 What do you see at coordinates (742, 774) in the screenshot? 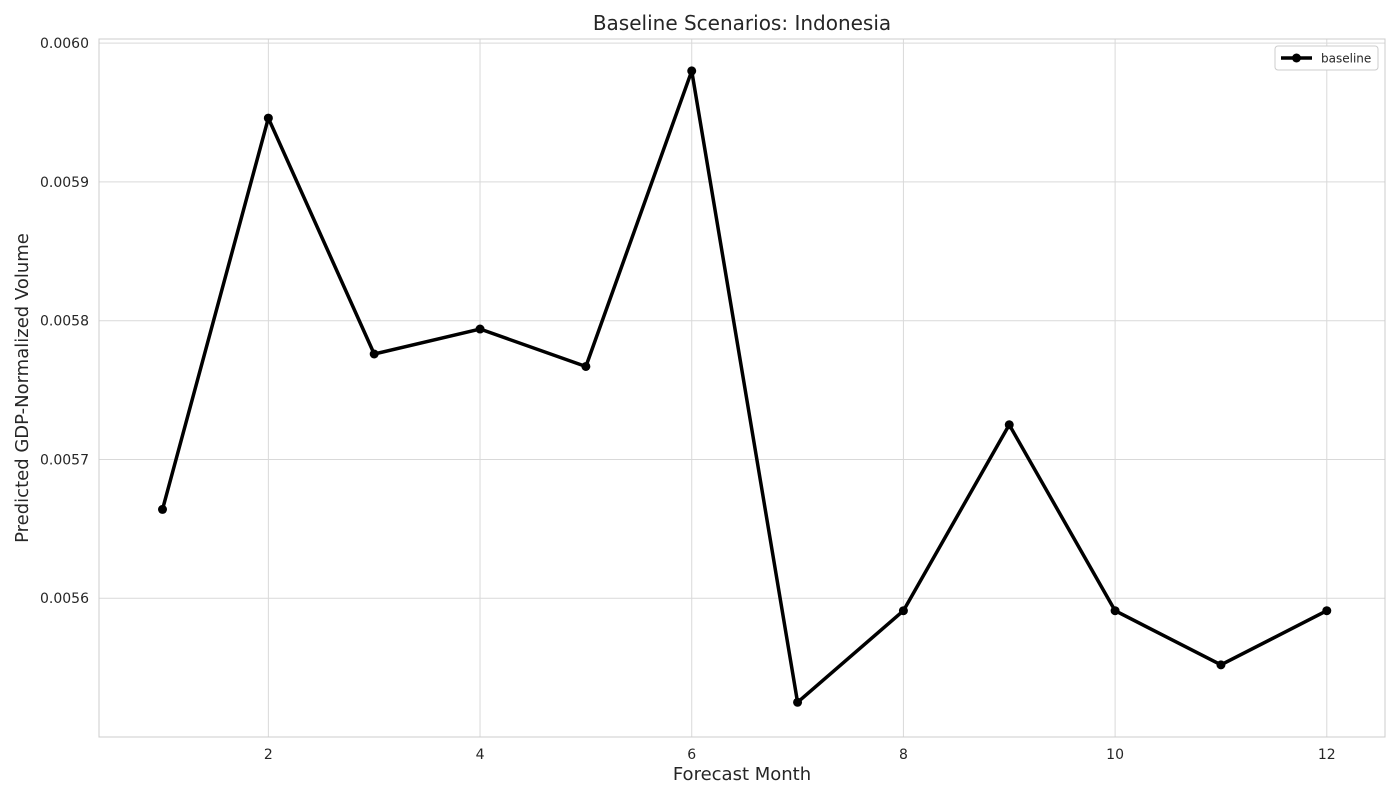
I see `x-axis-title: Forecast Month` at bounding box center [742, 774].